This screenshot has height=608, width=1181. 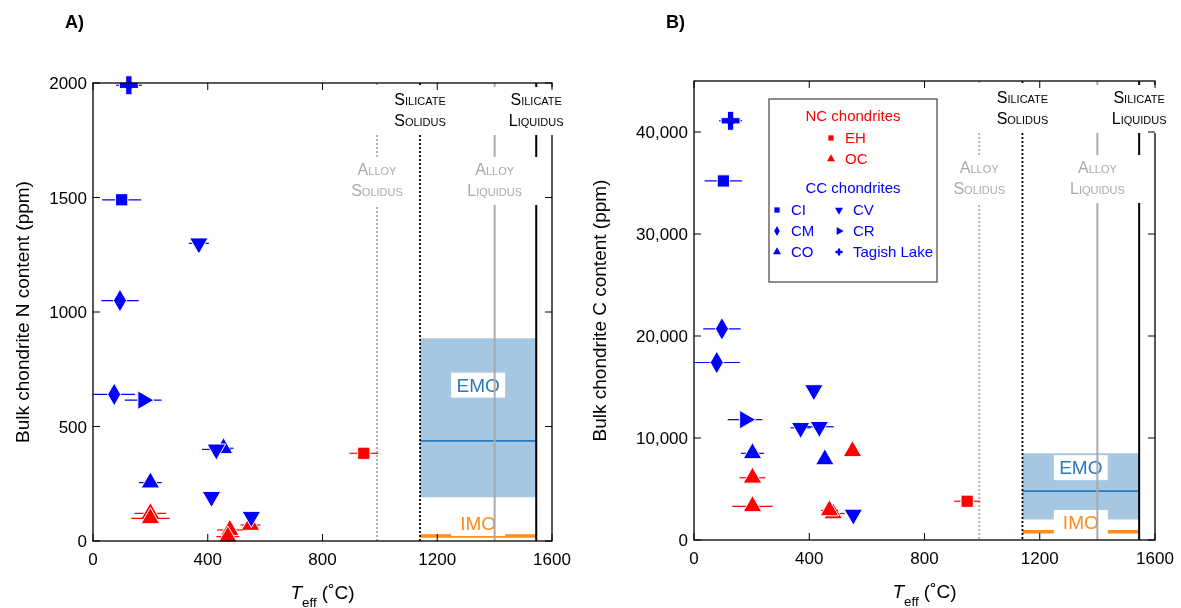 What do you see at coordinates (662, 234) in the screenshot?
I see `y-tick-label: 30,000` at bounding box center [662, 234].